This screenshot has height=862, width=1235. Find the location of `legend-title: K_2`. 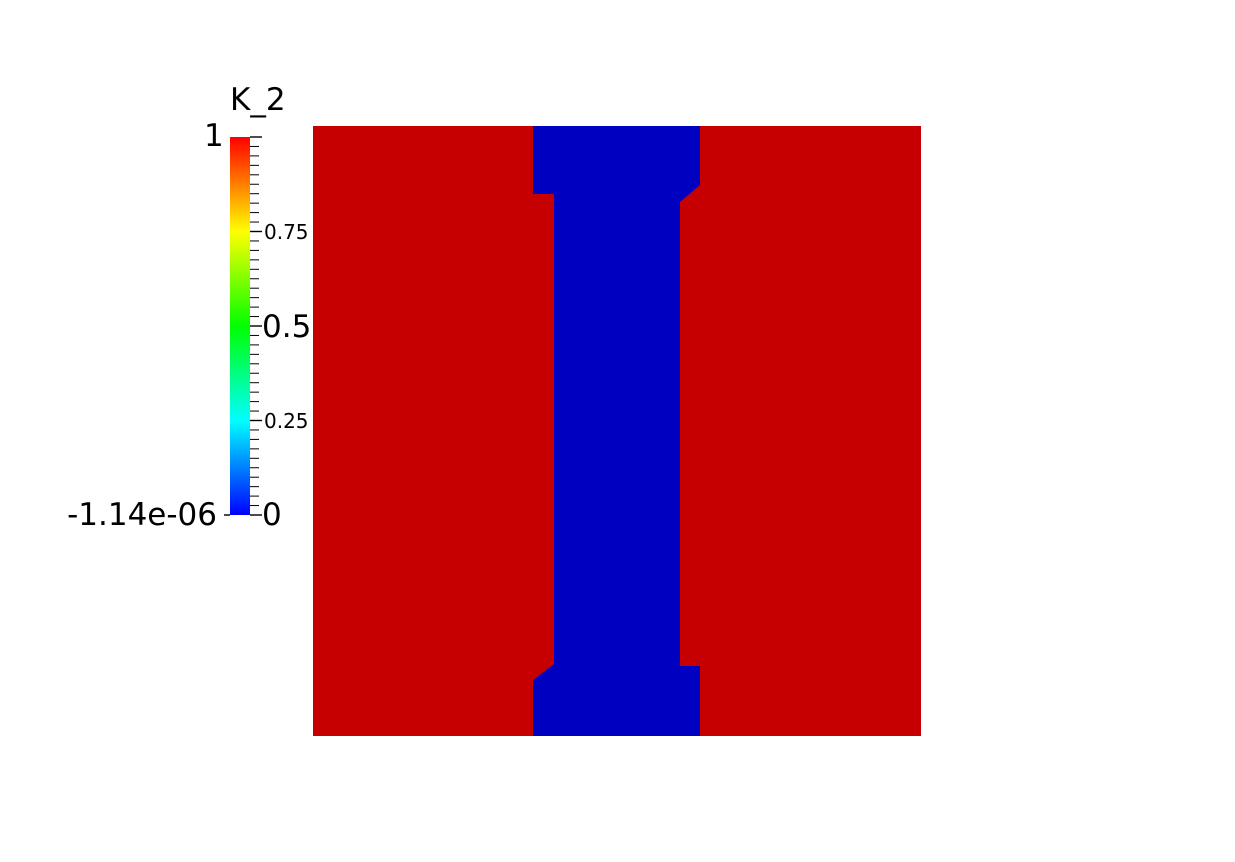

legend-title: K_2 is located at coordinates (258, 100).